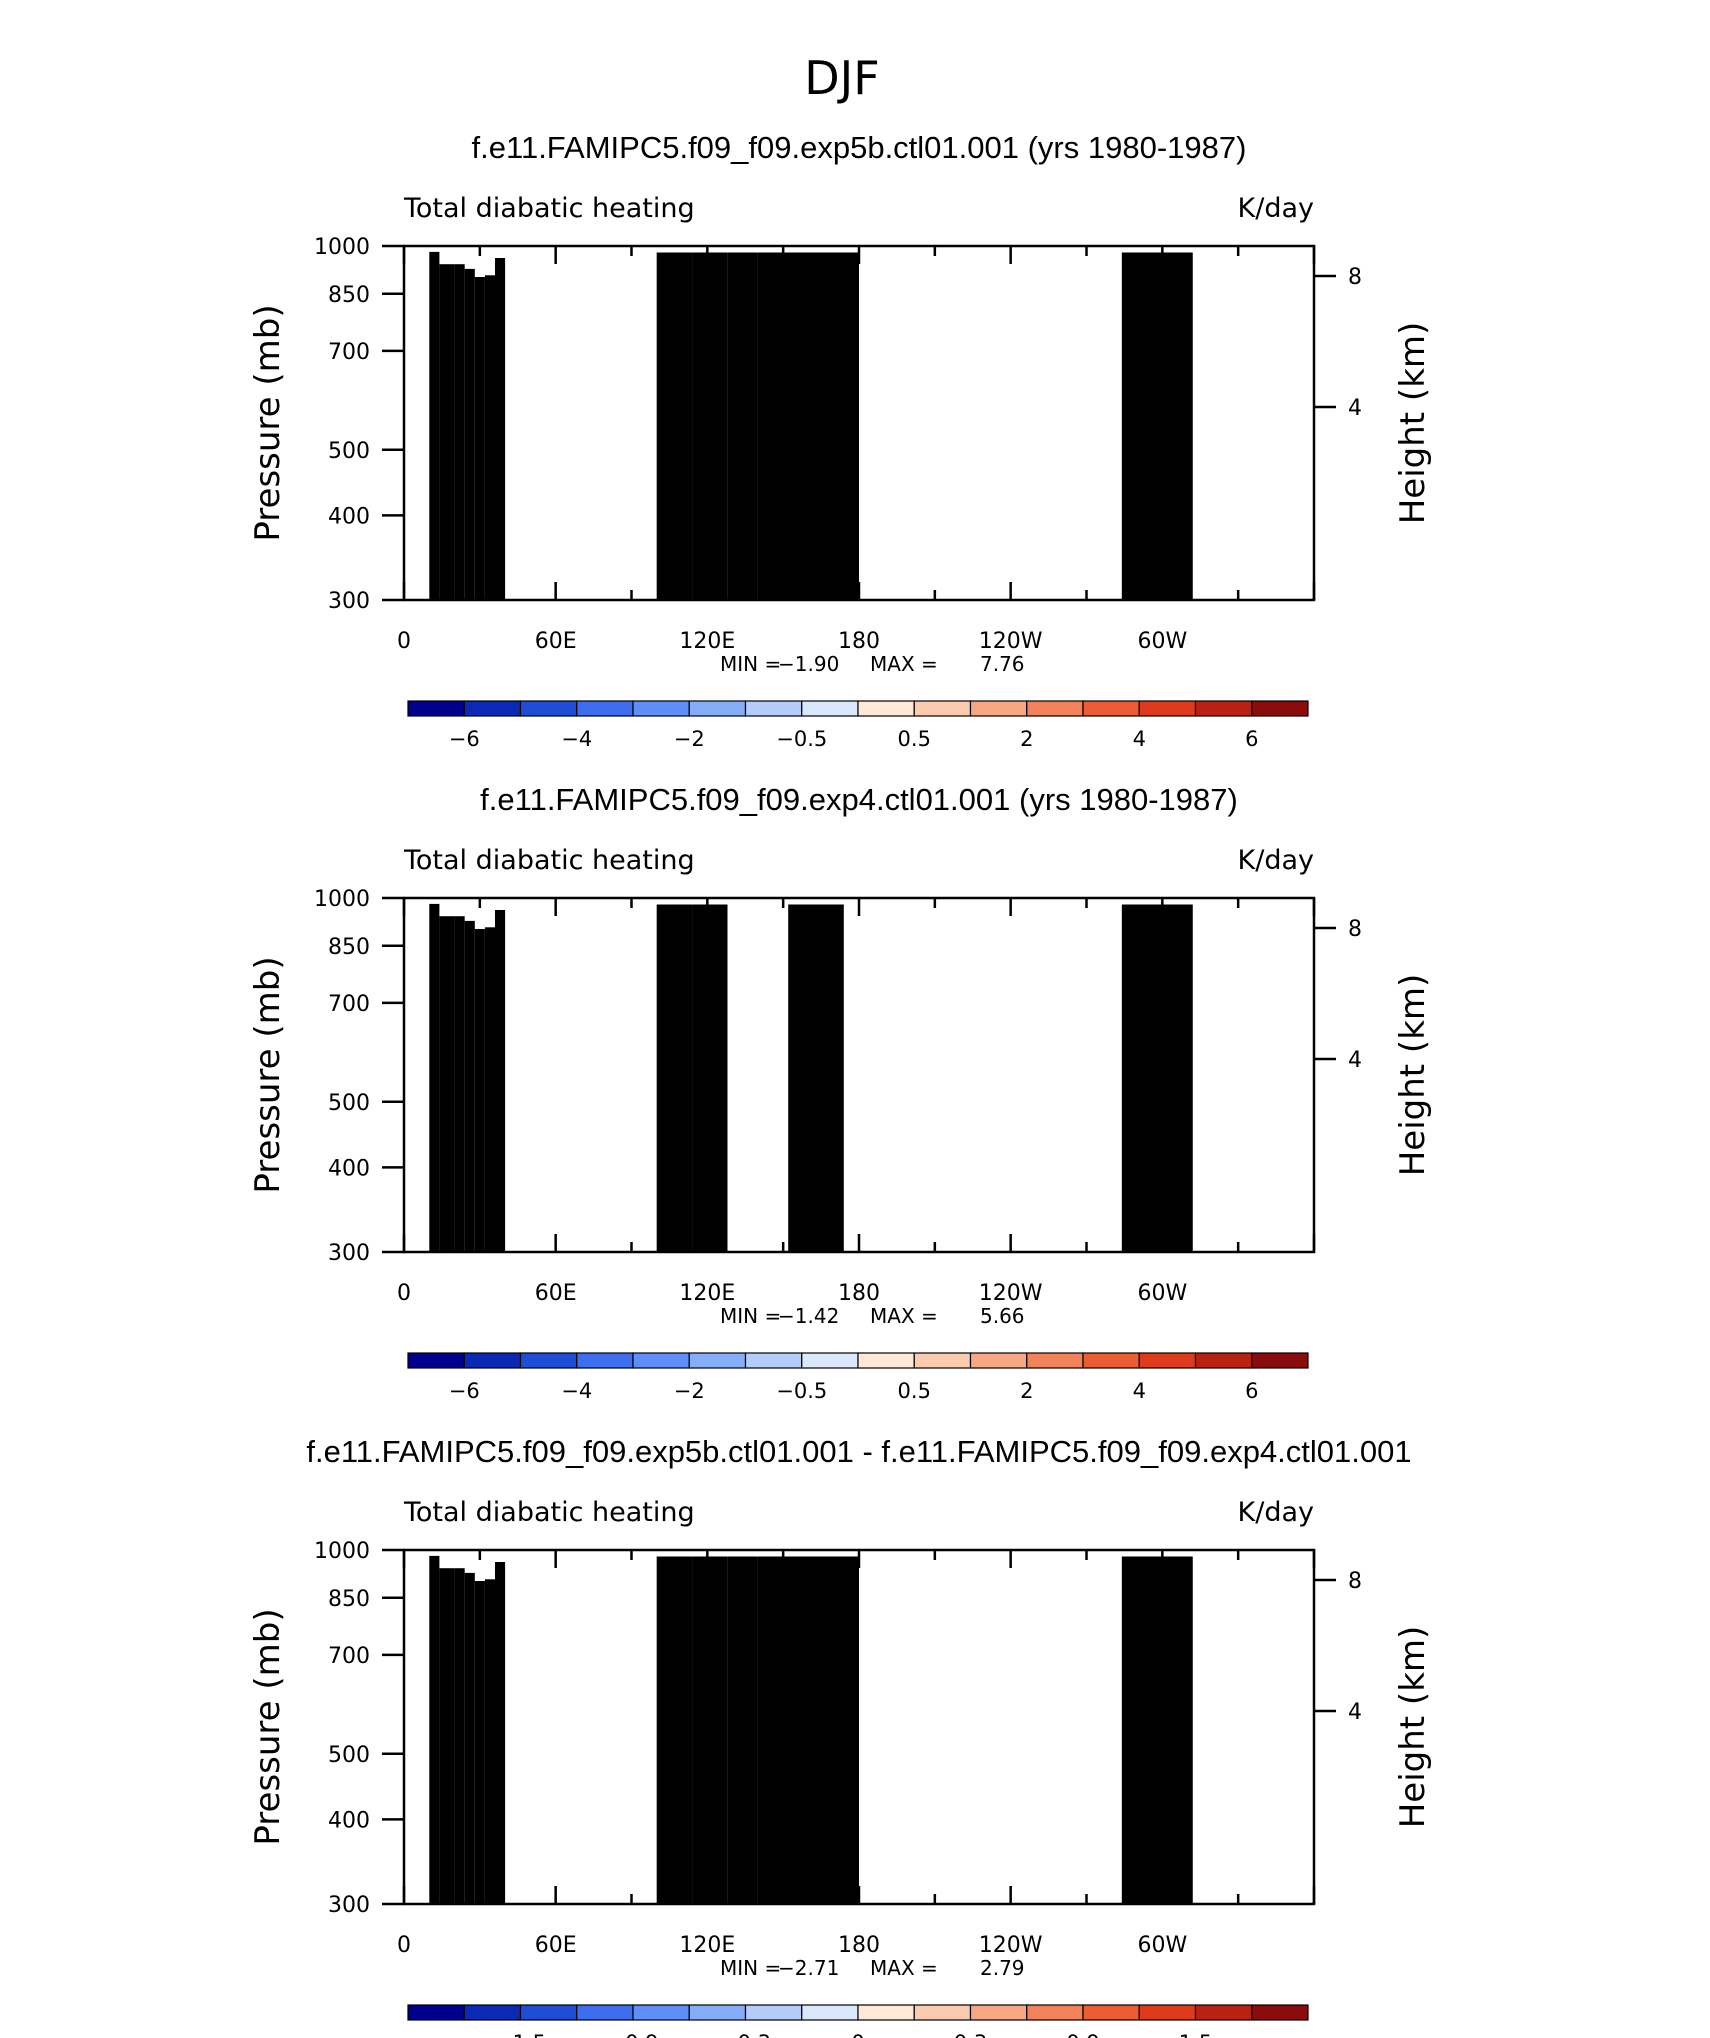  What do you see at coordinates (404, 641) in the screenshot?
I see `x-tick-label: 0` at bounding box center [404, 641].